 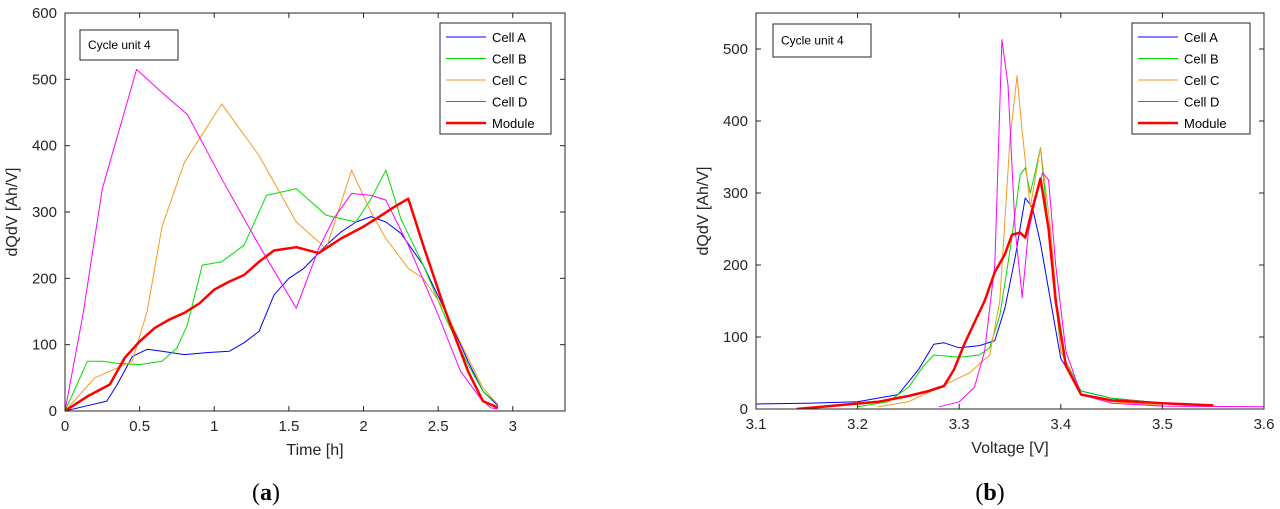 I want to click on x-axis-label: Voltage [V], so click(x=1009, y=448).